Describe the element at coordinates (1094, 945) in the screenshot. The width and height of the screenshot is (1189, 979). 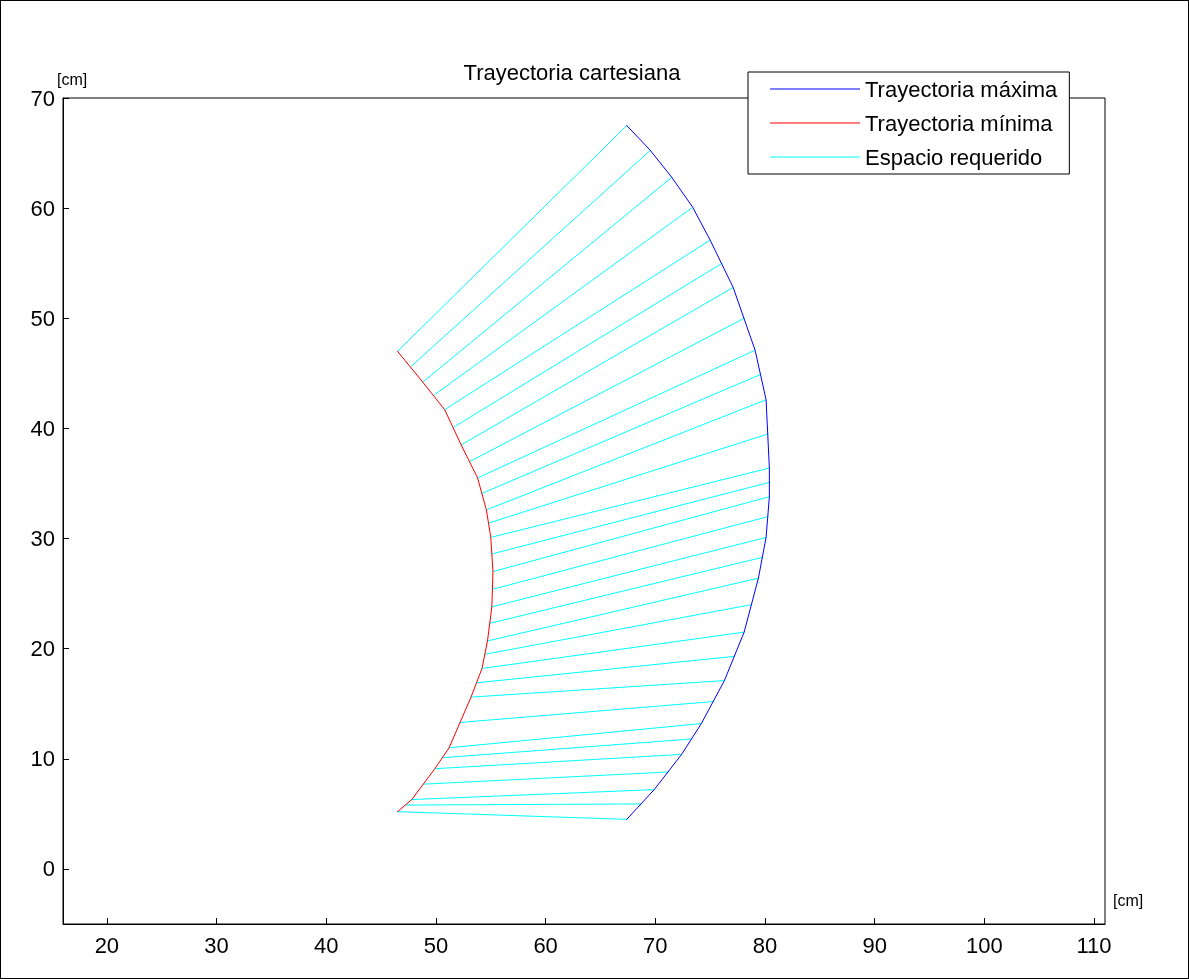
I see `x-tick-label: 110` at that location.